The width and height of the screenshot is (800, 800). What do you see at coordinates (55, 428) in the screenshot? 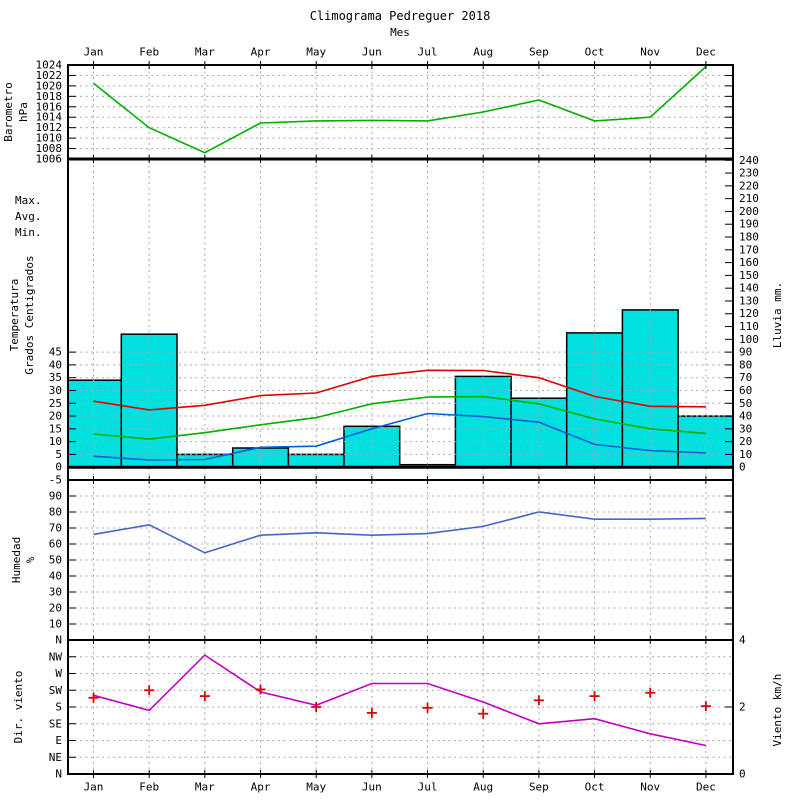
I see `temp-tick-label: 15` at bounding box center [55, 428].